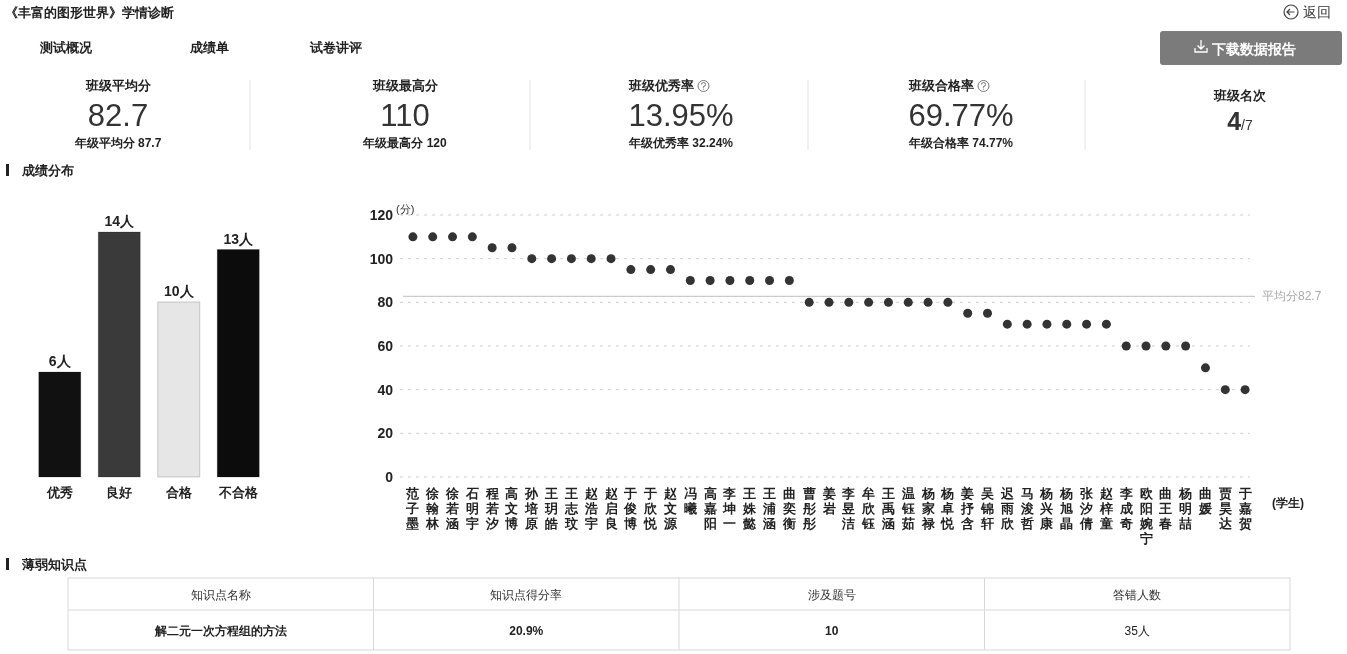 The width and height of the screenshot is (1347, 654). What do you see at coordinates (178, 492) in the screenshot?
I see `category-label: 合格` at bounding box center [178, 492].